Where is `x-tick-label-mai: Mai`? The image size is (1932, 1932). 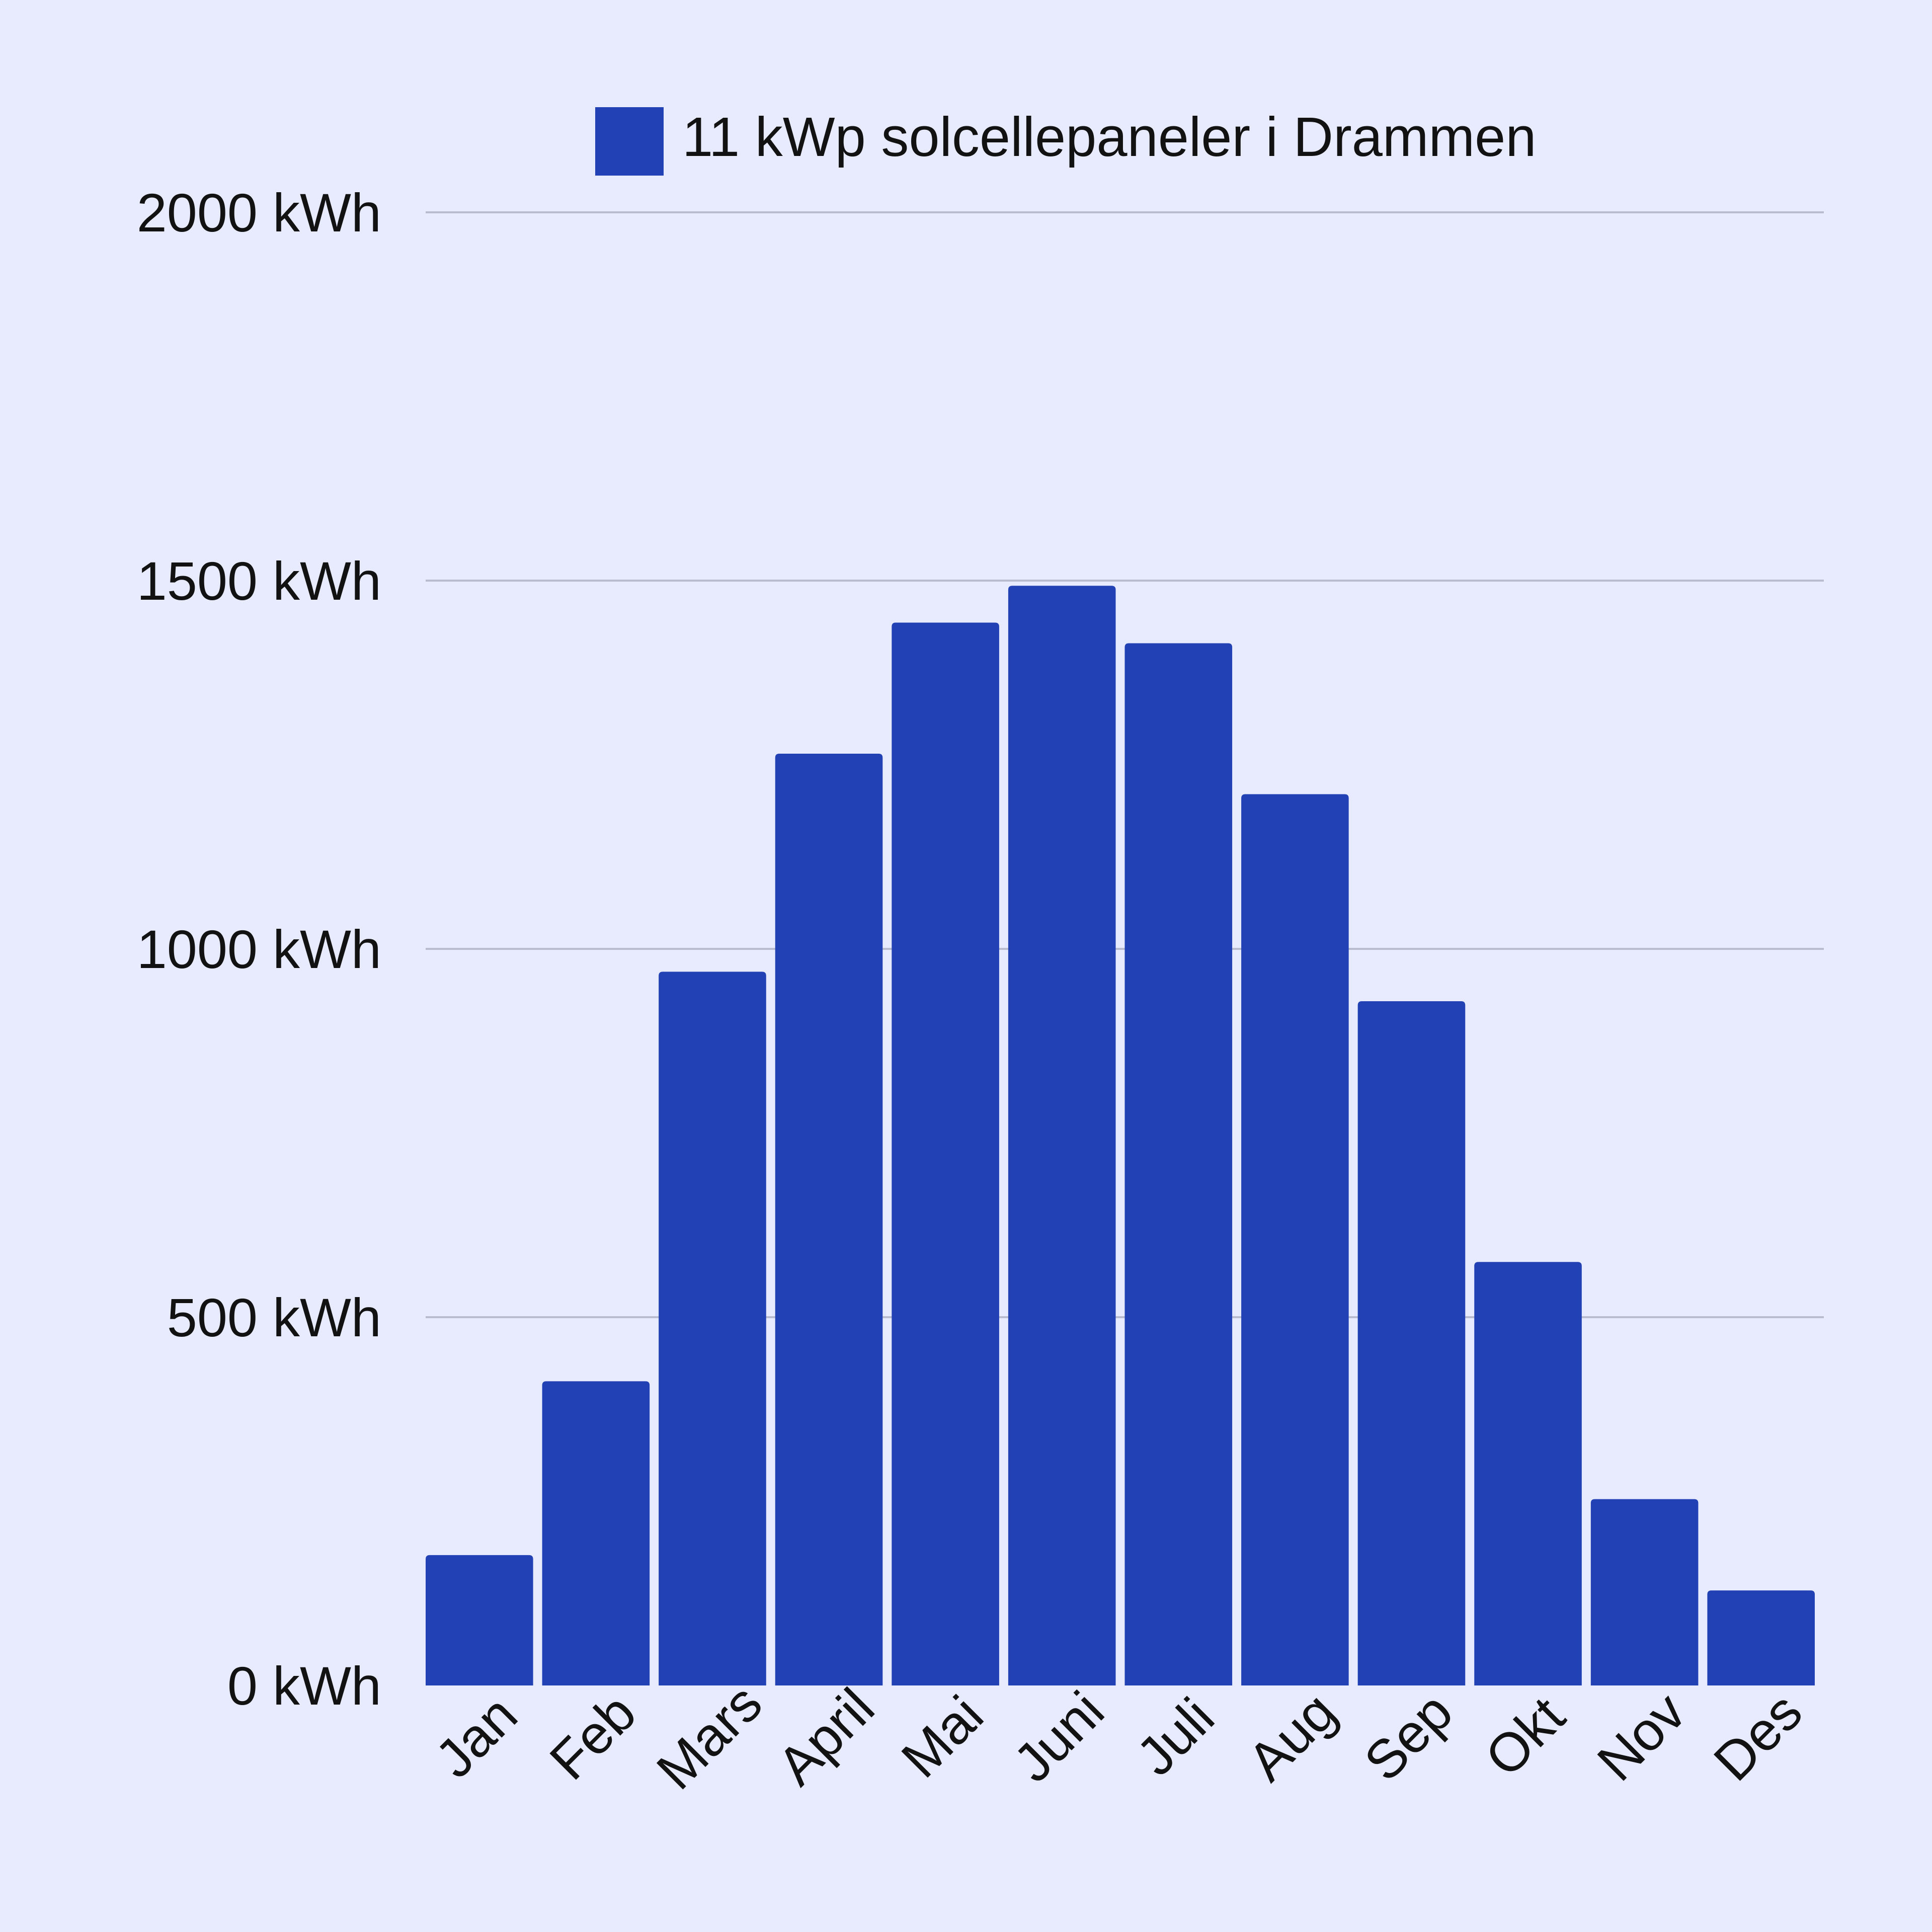 x-tick-label-mai: Mai is located at coordinates (942, 1737).